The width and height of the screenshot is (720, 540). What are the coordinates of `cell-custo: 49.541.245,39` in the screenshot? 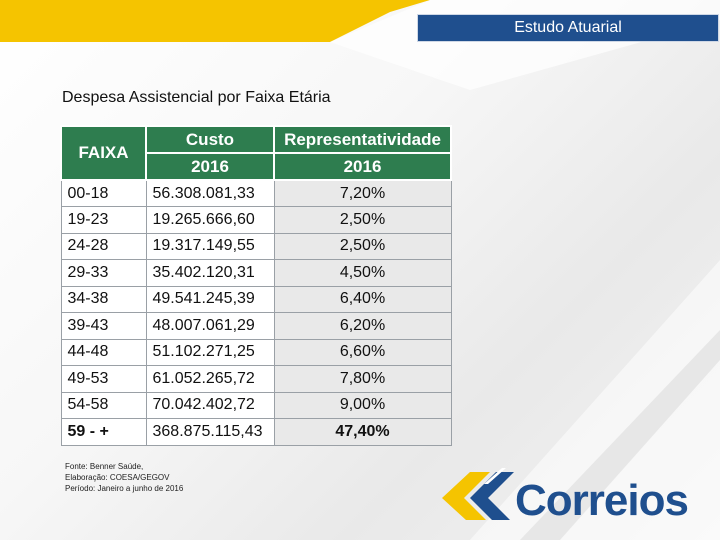 It's located at (210, 299).